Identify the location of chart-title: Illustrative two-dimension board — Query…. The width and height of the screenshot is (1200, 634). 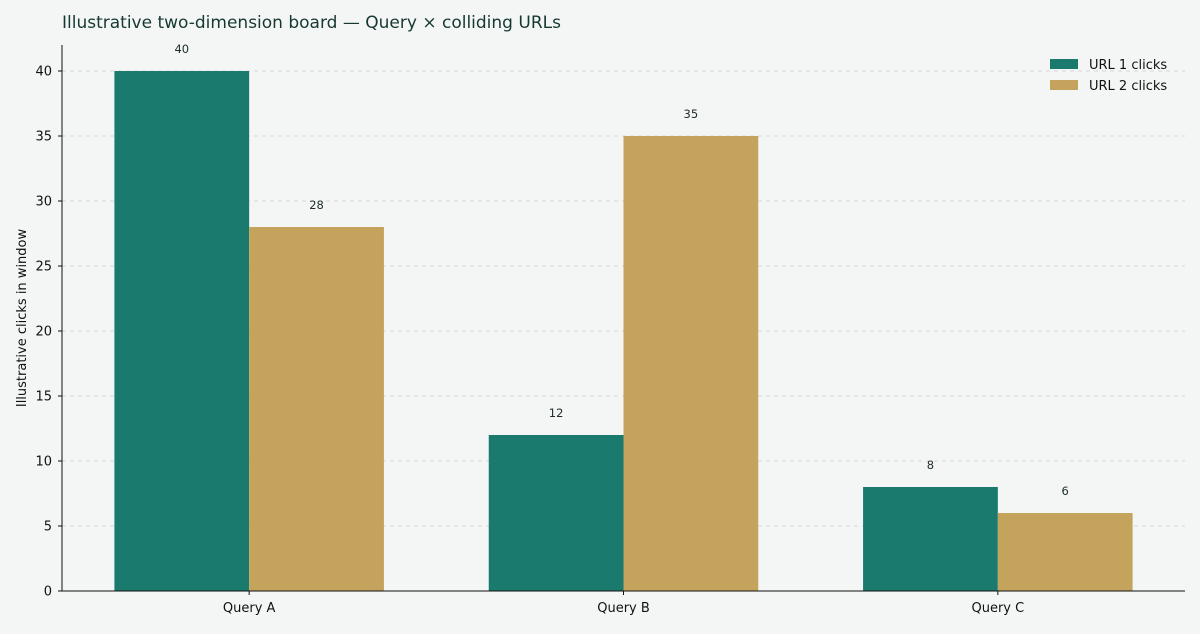
(311, 23).